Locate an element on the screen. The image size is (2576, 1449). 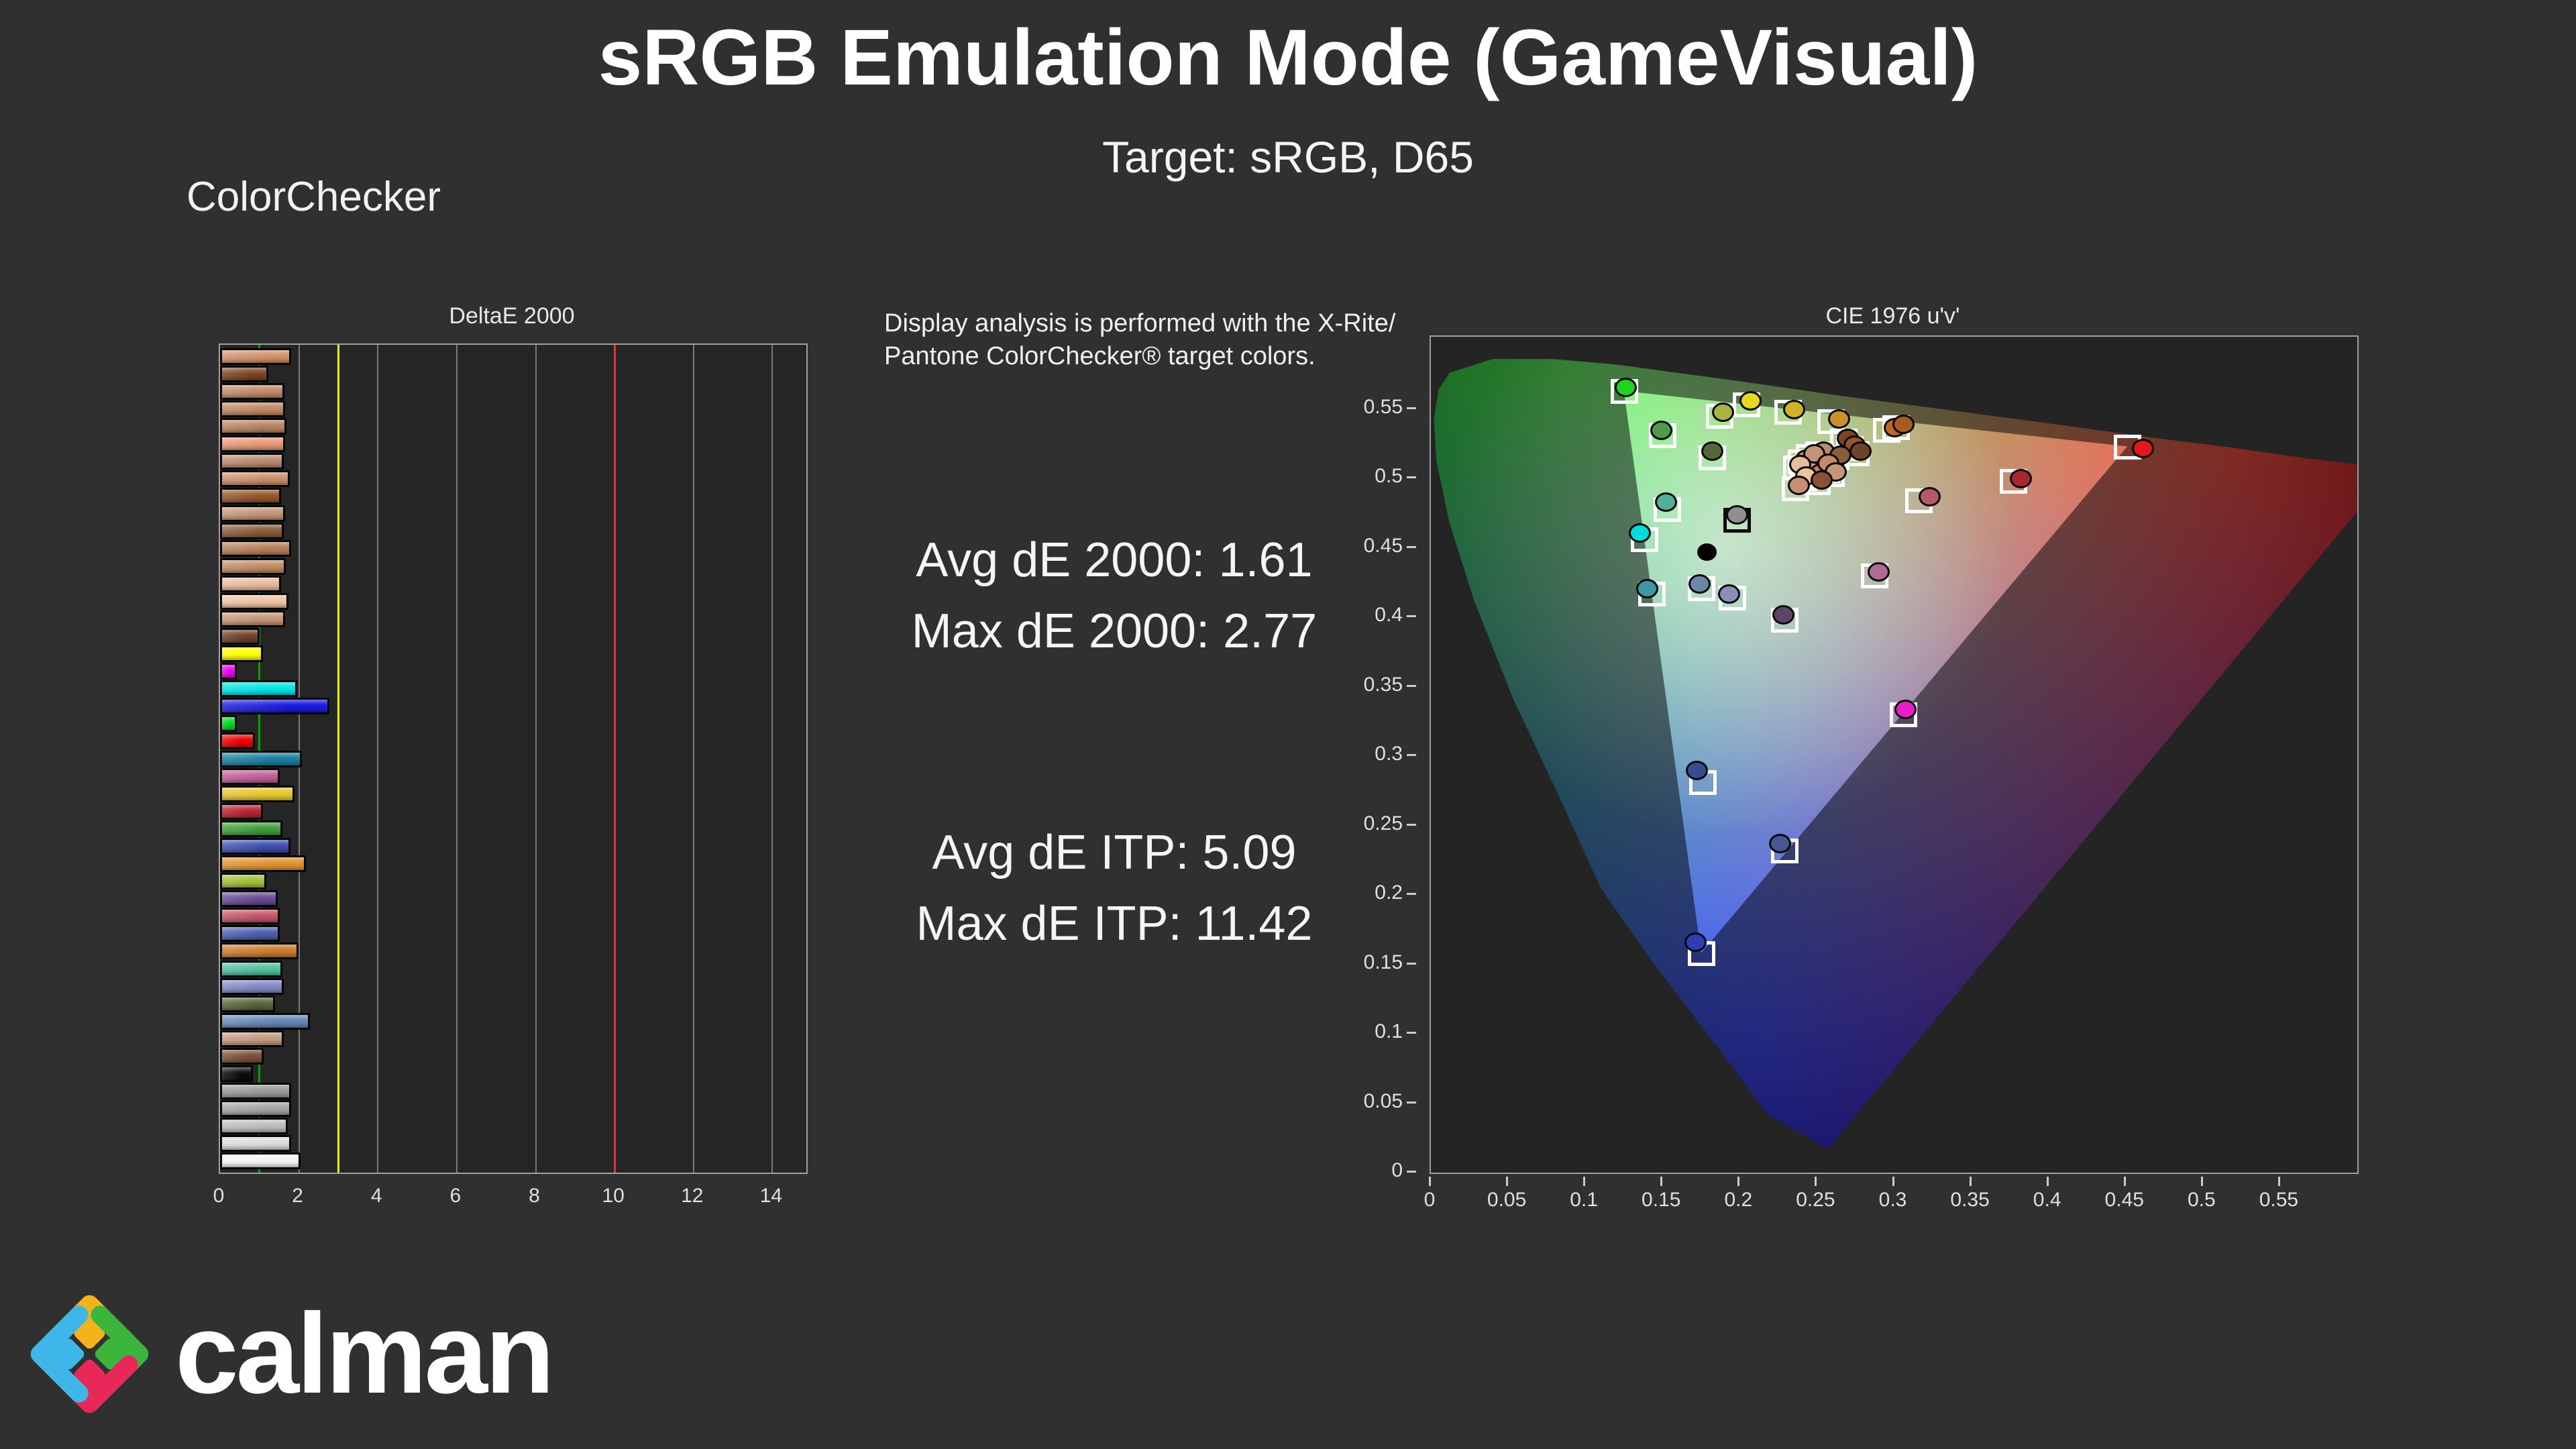
page-subtitle: Target: sRGB, D65 is located at coordinates (1288, 157).